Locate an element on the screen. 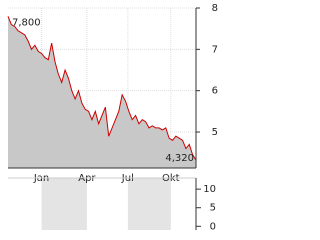 The height and width of the screenshot is (240, 320). y-tick-label: 7 is located at coordinates (215, 49).